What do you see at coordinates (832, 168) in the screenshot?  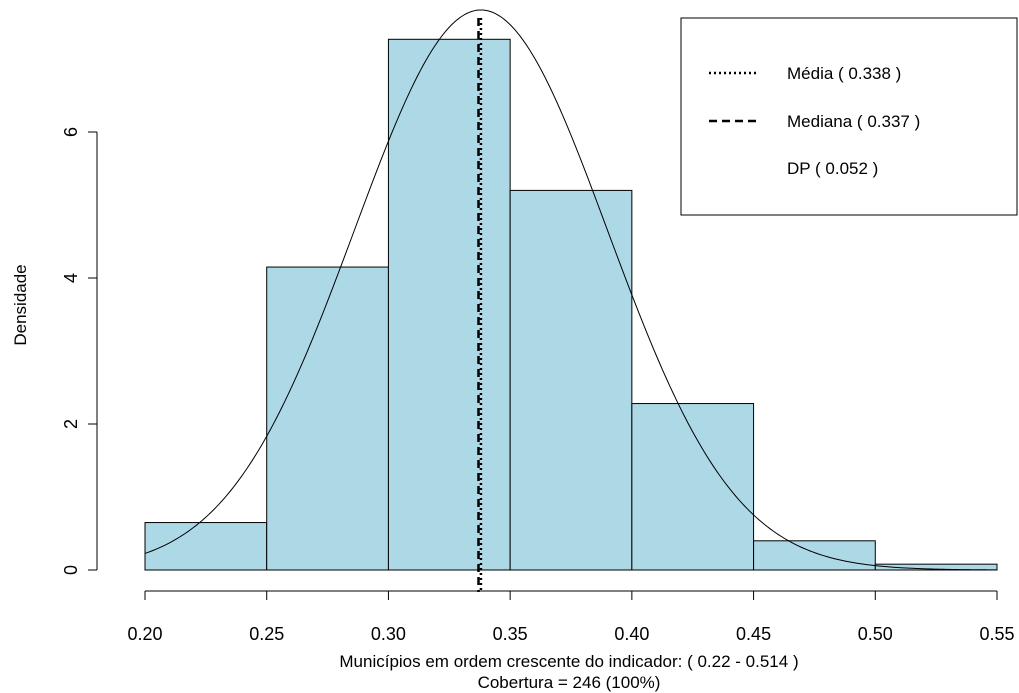 I see `legend-sd-label: DP ( 0.052 )` at bounding box center [832, 168].